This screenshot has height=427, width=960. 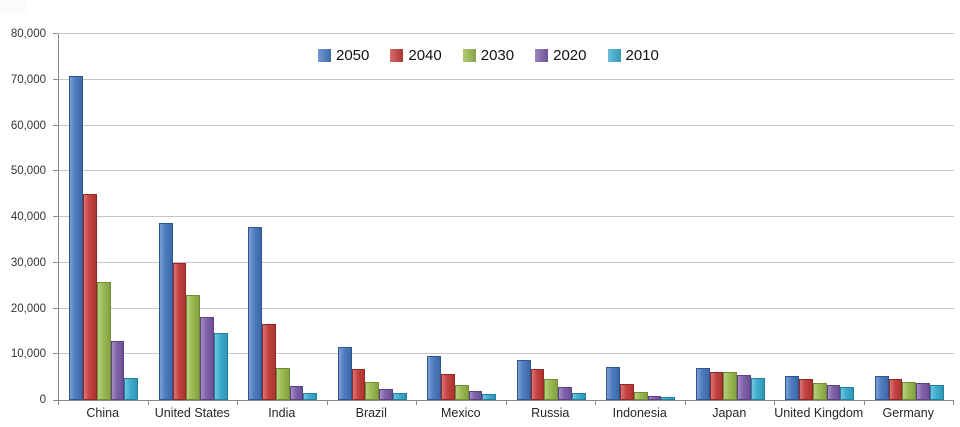 I want to click on bar-2010-japan, so click(x=757, y=388).